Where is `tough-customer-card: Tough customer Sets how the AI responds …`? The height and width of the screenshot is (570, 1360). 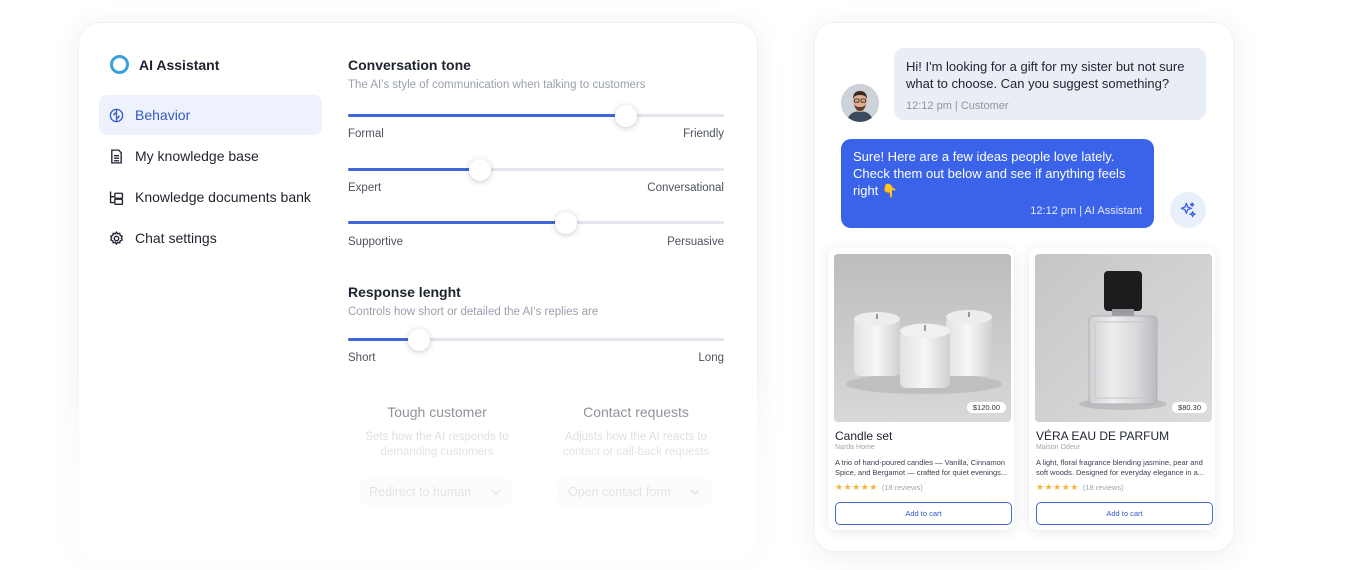
tough-customer-card: Tough customer Sets how the AI responds … is located at coordinates (437, 432).